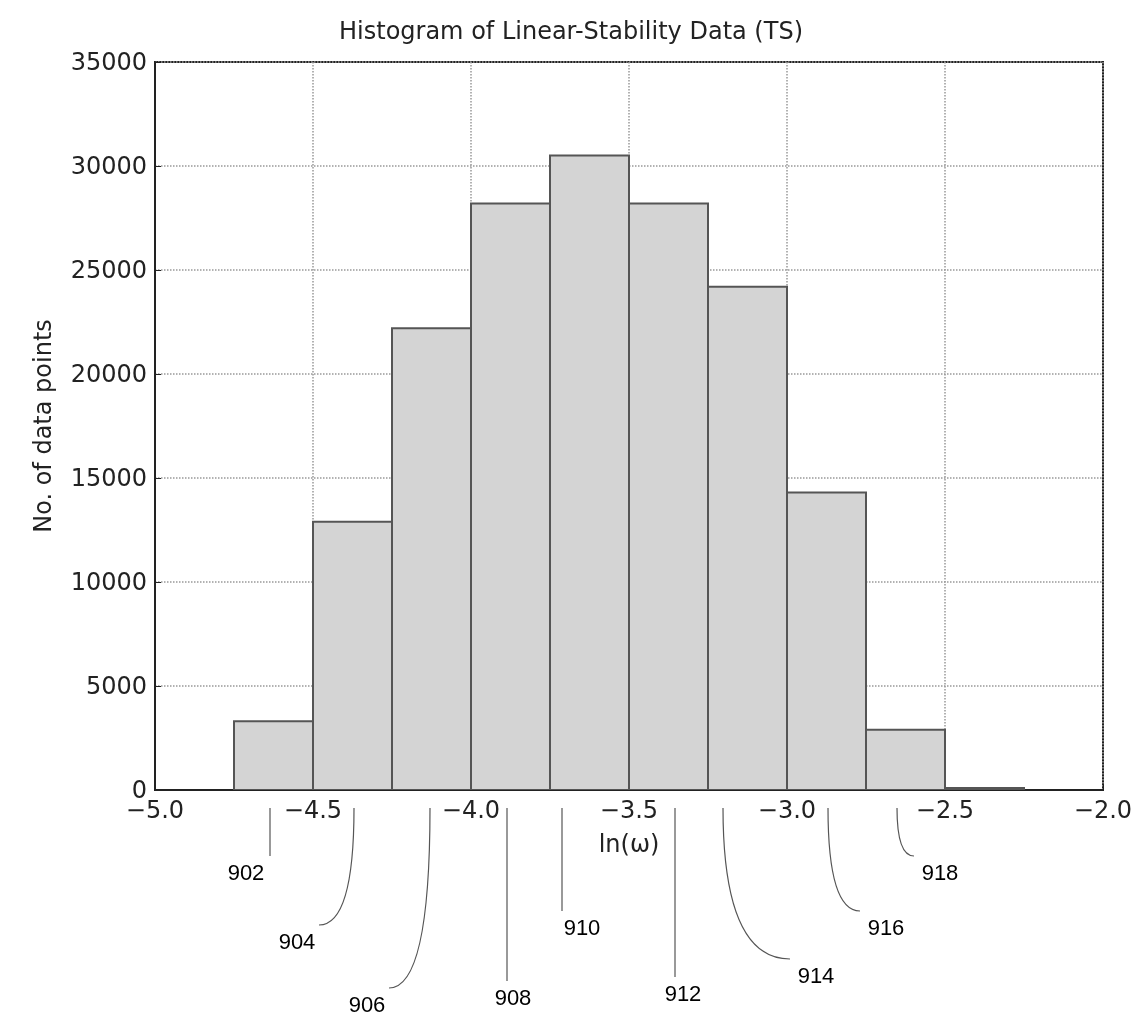  Describe the element at coordinates (582, 927) in the screenshot. I see `text: 910` at that location.